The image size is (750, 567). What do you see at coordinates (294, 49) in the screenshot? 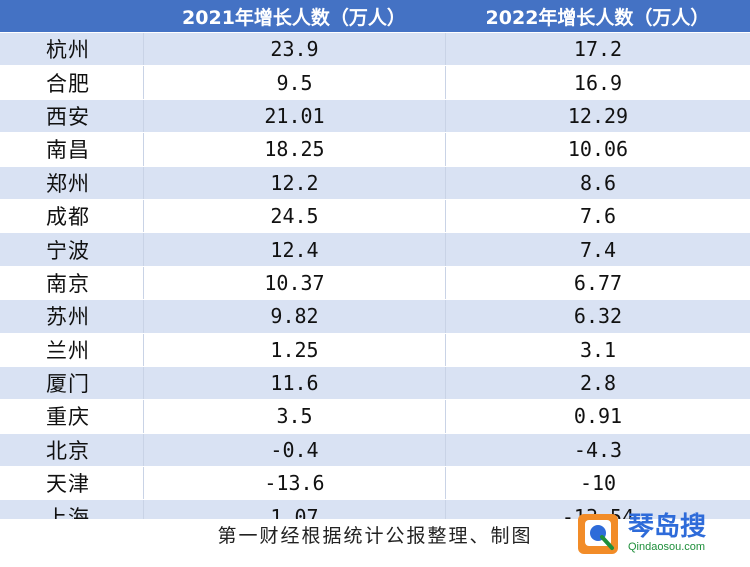
I see `value-2021-cell: 23.9` at bounding box center [294, 49].